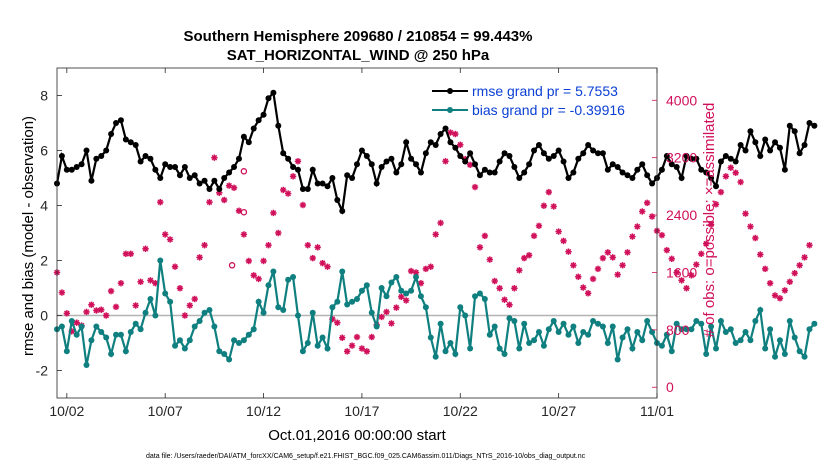  Describe the element at coordinates (460, 411) in the screenshot. I see `x-tick-label: 10/22` at that location.